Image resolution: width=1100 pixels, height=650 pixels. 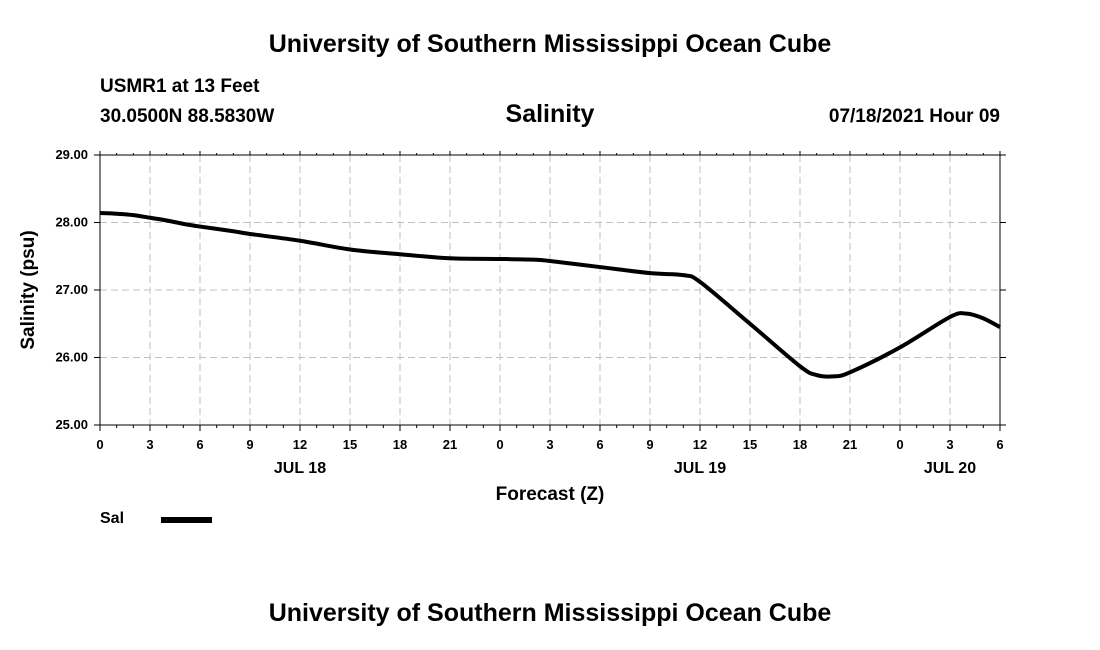 What do you see at coordinates (28, 289) in the screenshot?
I see `y-axis-label: Salinity (psu)` at bounding box center [28, 289].